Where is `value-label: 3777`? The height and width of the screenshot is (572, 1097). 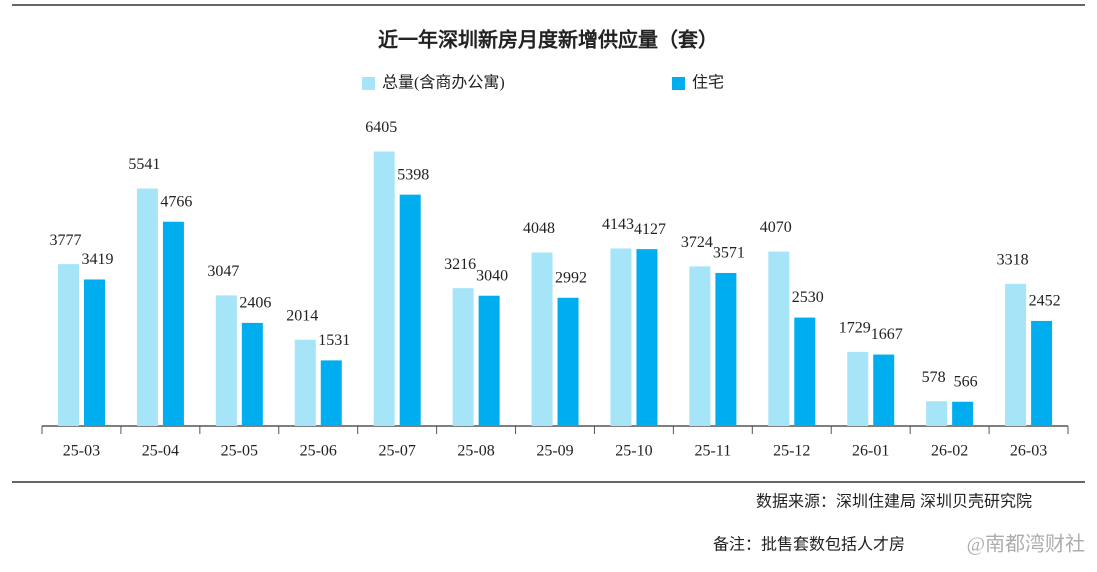 value-label: 3777 is located at coordinates (66, 240).